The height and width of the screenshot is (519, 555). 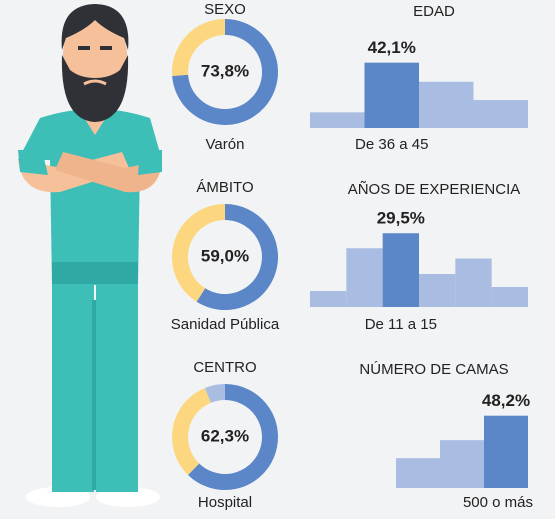 I want to click on category-label: De 11 a 15, so click(x=401, y=324).